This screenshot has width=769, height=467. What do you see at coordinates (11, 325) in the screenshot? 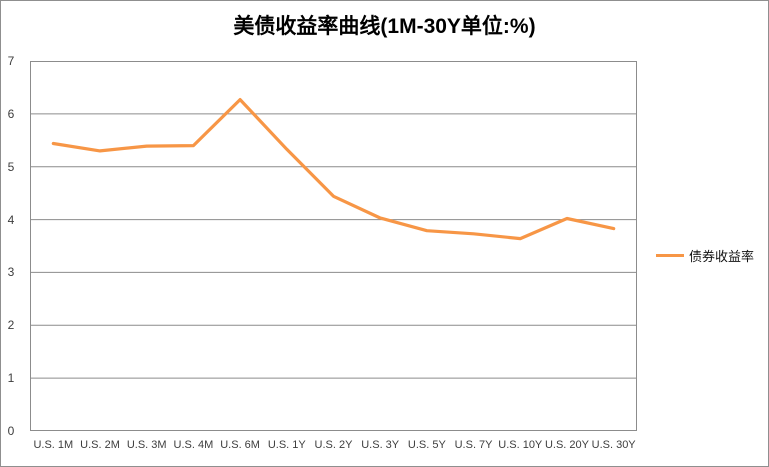
I see `y-tick-label: 2` at bounding box center [11, 325].